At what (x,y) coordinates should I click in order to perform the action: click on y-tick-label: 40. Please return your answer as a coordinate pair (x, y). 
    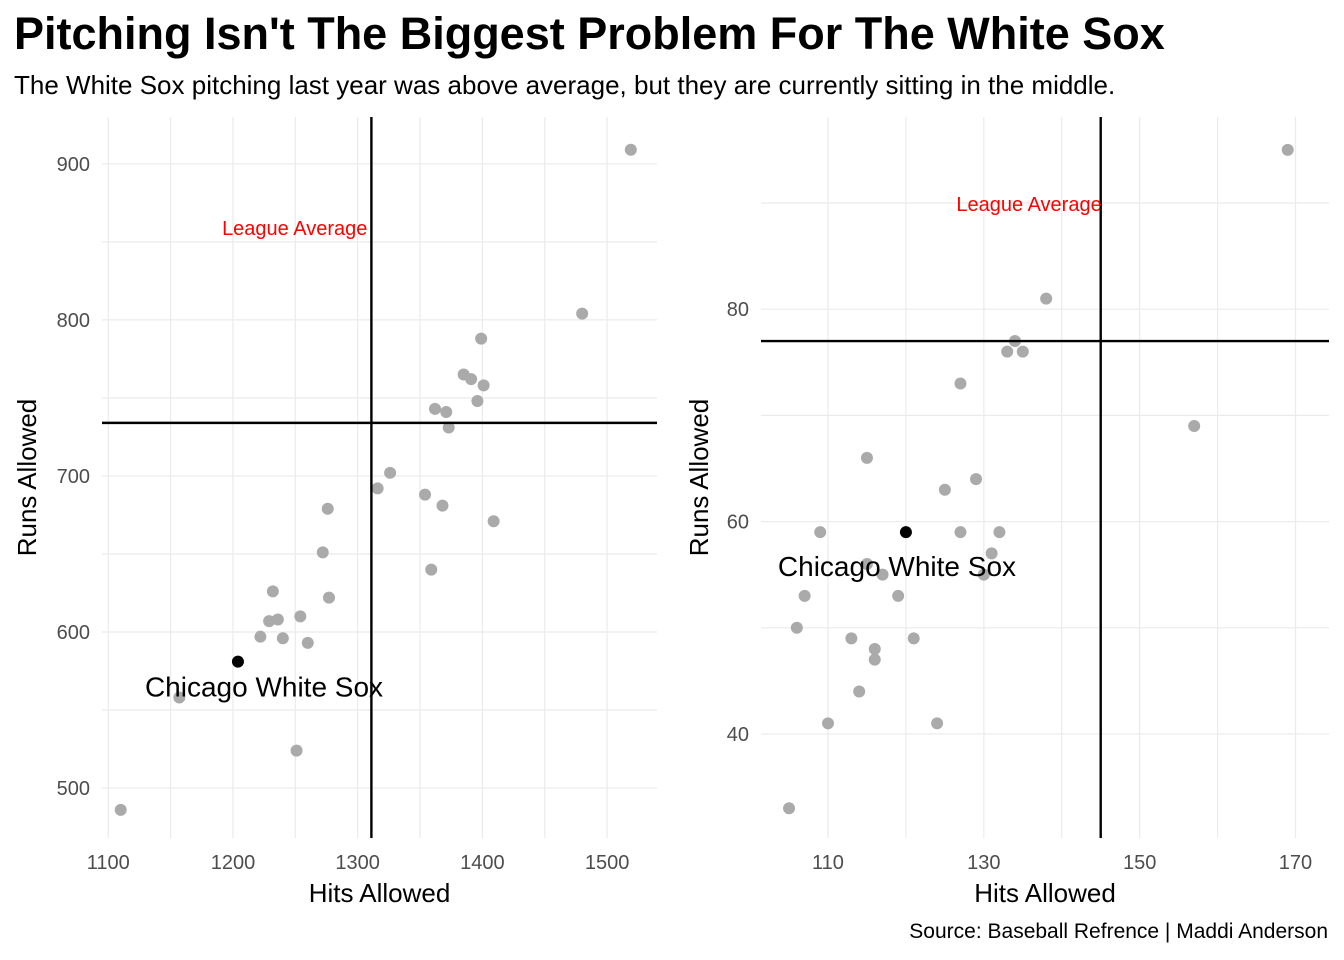
    Looking at the image, I should click on (738, 735).